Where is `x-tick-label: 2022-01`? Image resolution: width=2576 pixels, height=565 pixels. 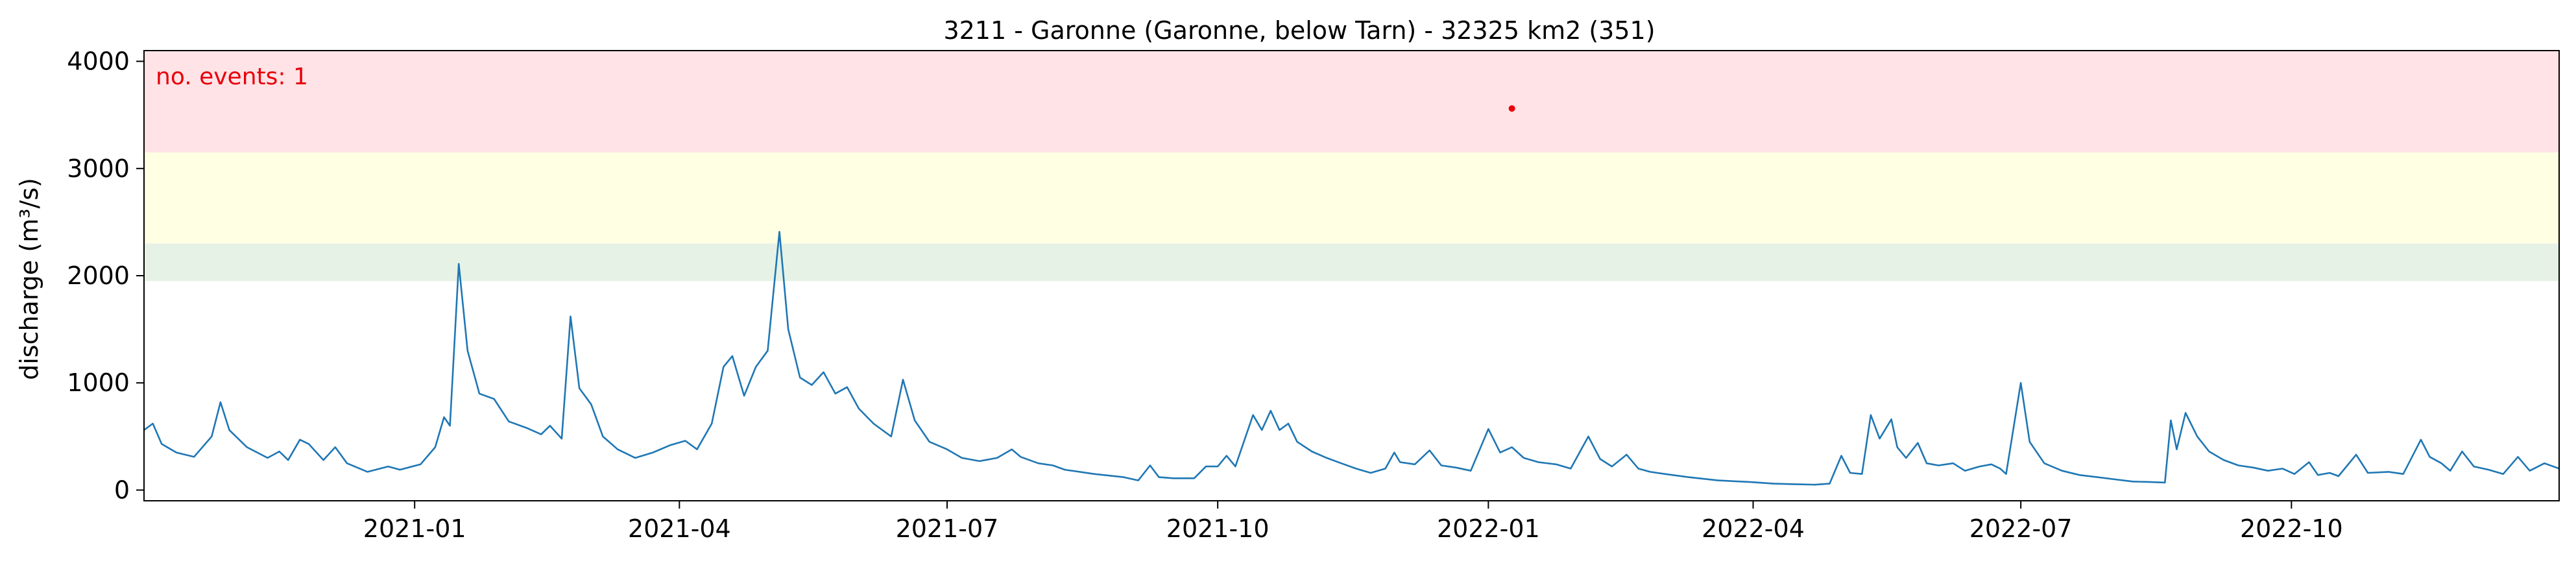
x-tick-label: 2022-01 is located at coordinates (1488, 528).